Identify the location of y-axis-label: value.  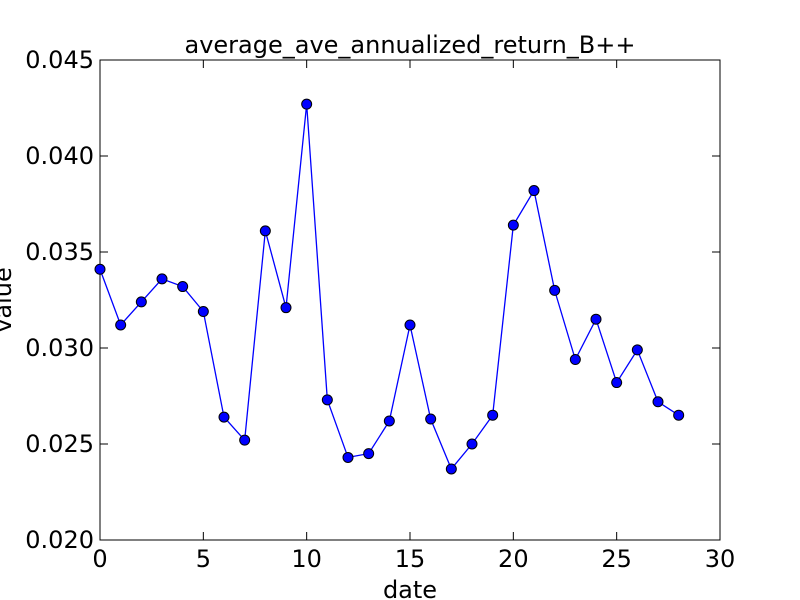
(8, 300).